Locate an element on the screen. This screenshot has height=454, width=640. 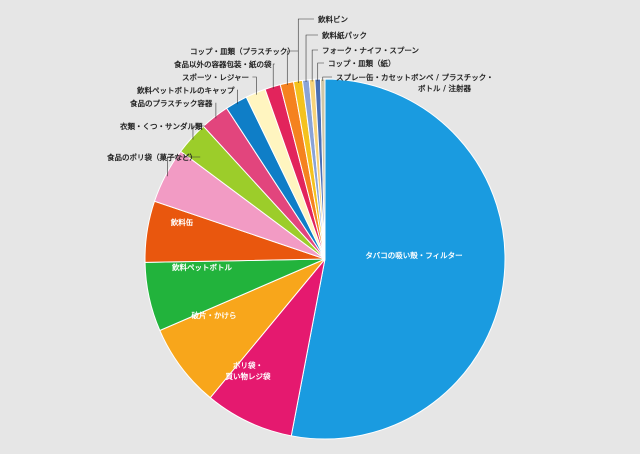
slice-label: スプレー缶・カセットボンベ / プラスチック・ボトル / 注射器 is located at coordinates (415, 82).